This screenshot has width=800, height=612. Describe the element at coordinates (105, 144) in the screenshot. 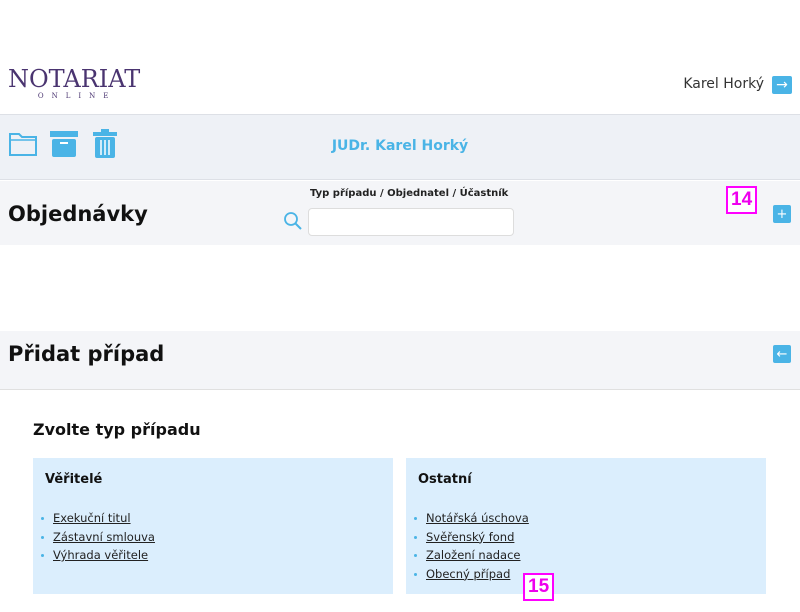

I see `trash-icon` at that location.